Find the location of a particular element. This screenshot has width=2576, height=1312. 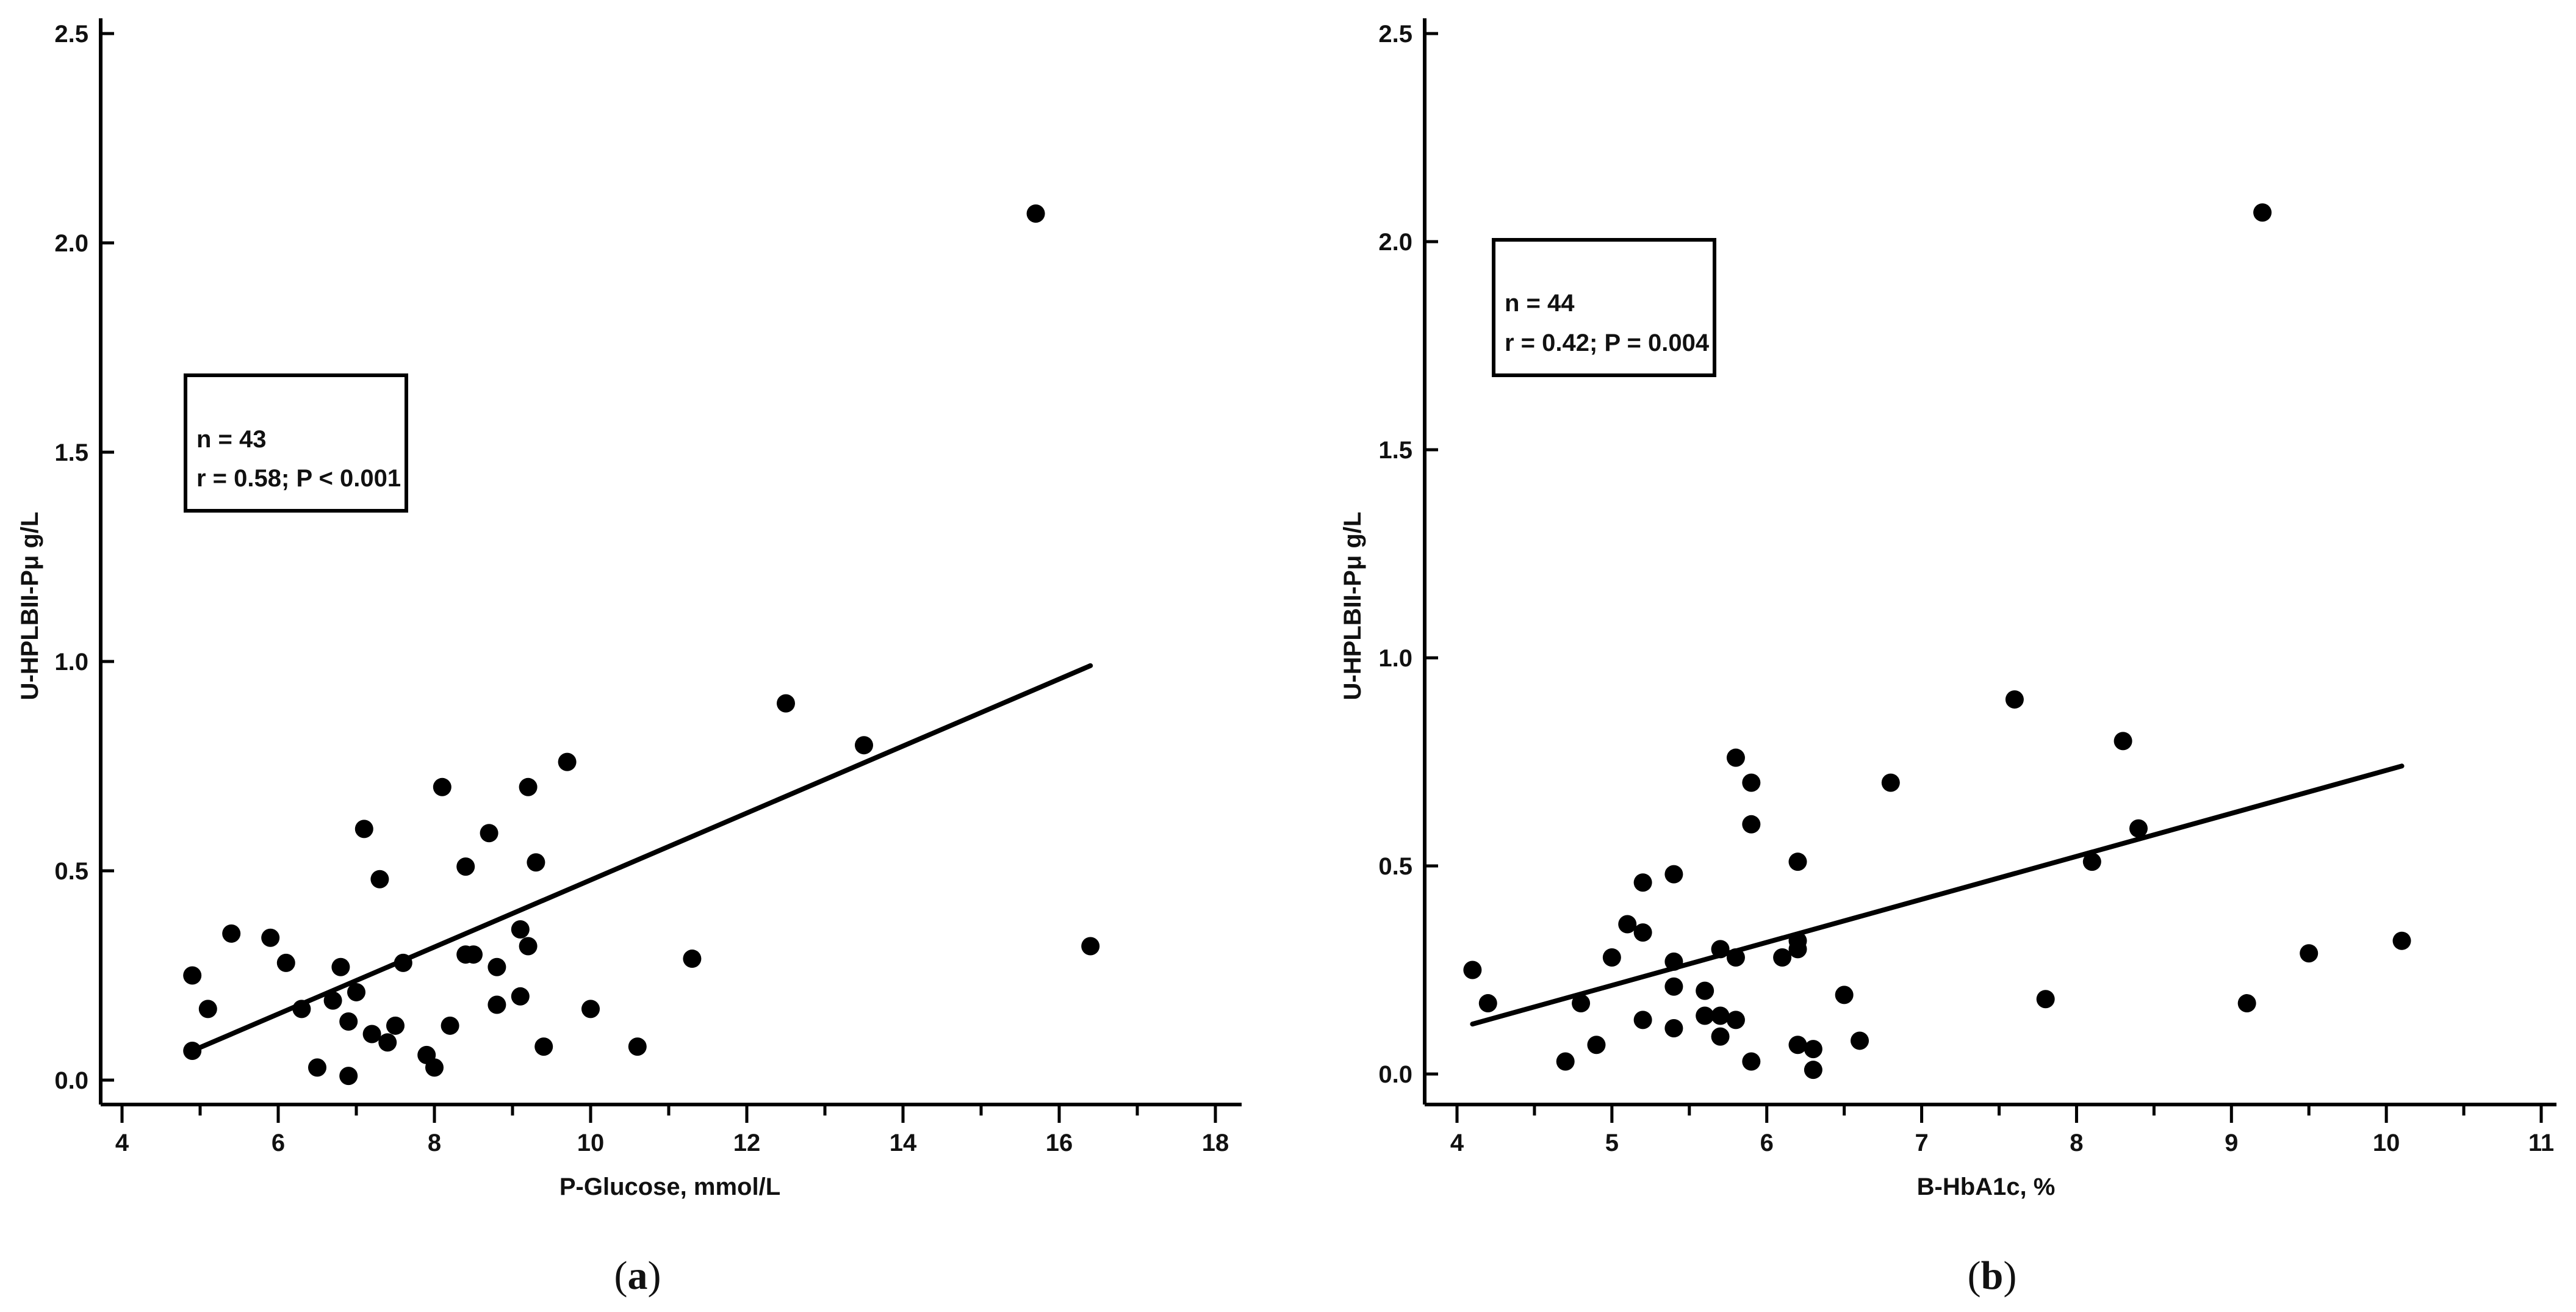

annotation-n: n = 43 is located at coordinates (231, 439).